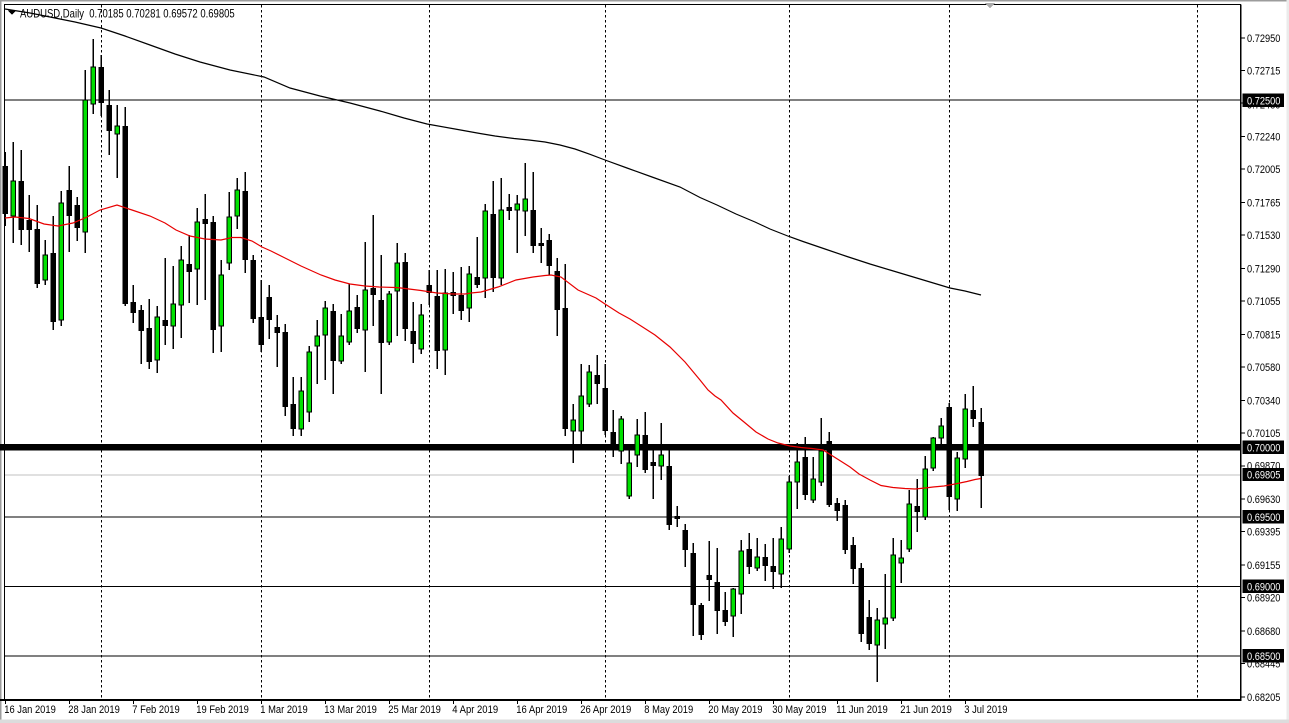  I want to click on svg-text: 0.69805, so click(1263, 476).